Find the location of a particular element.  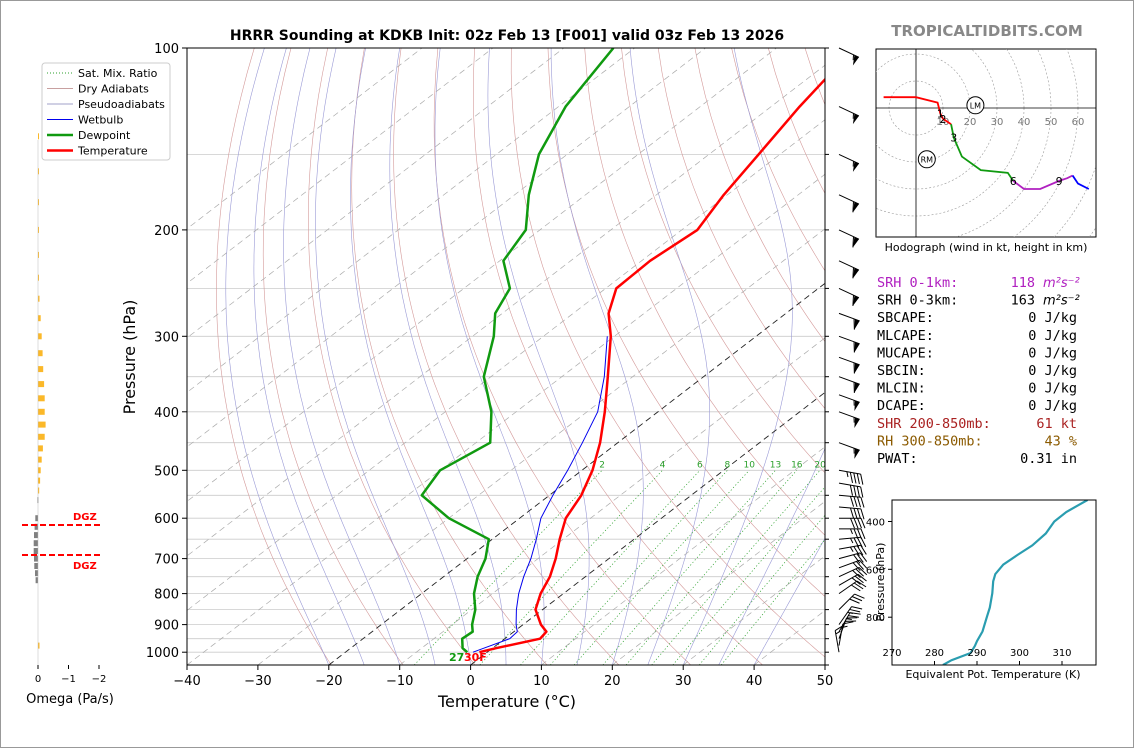

y-tick-label: 200 is located at coordinates (166, 231).